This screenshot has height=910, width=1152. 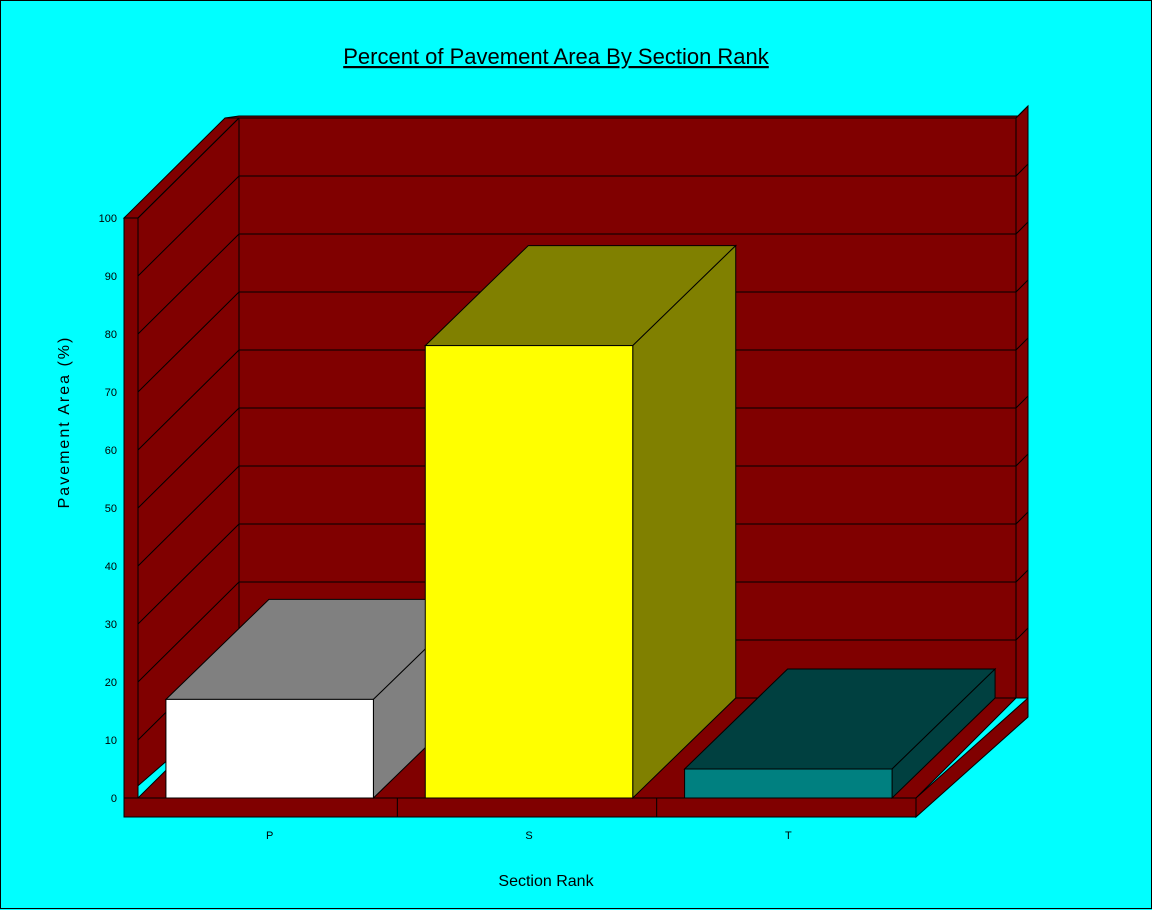 I want to click on floor-side, so click(x=972, y=757).